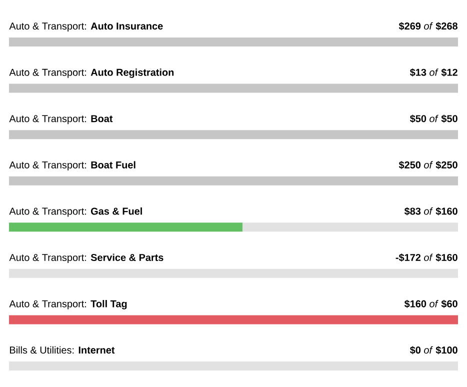  What do you see at coordinates (62, 350) in the screenshot?
I see `y-tick-label: Bills & Utilities: Internet` at bounding box center [62, 350].